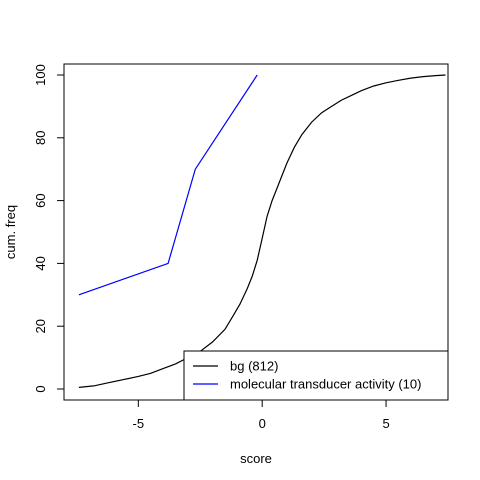  I want to click on x-tick-label: -5, so click(139, 423).